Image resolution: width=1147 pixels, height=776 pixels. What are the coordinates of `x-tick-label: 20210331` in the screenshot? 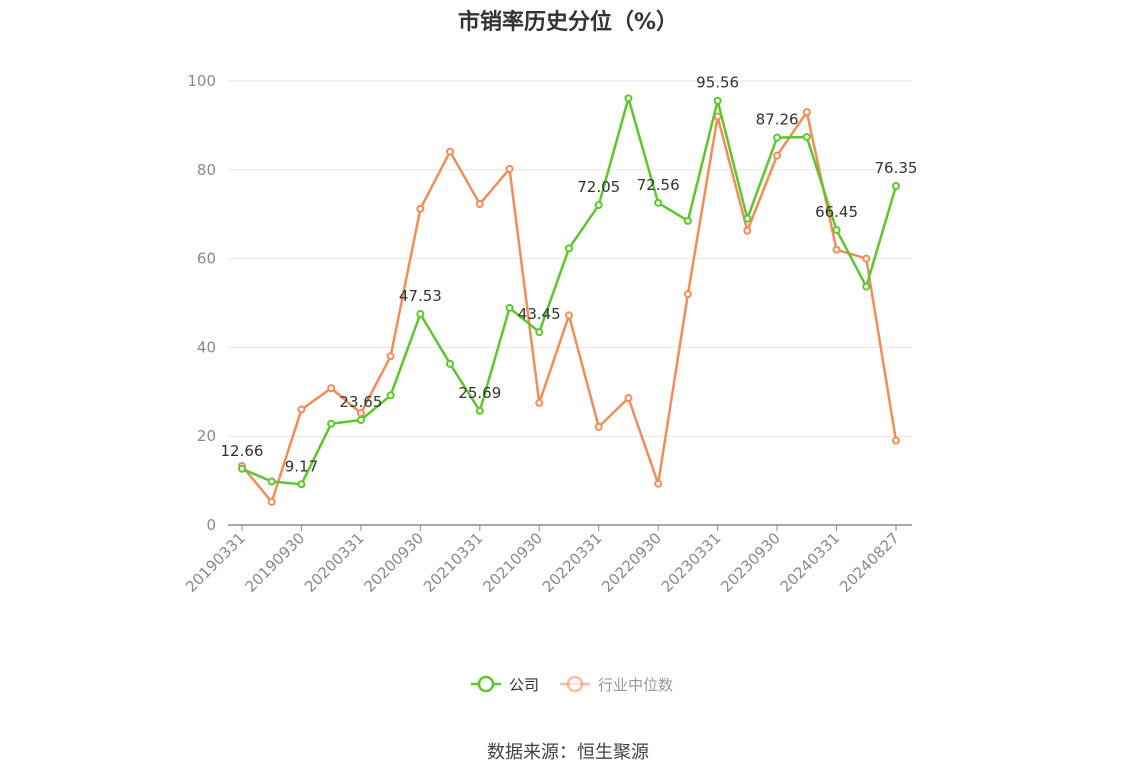 It's located at (453, 562).